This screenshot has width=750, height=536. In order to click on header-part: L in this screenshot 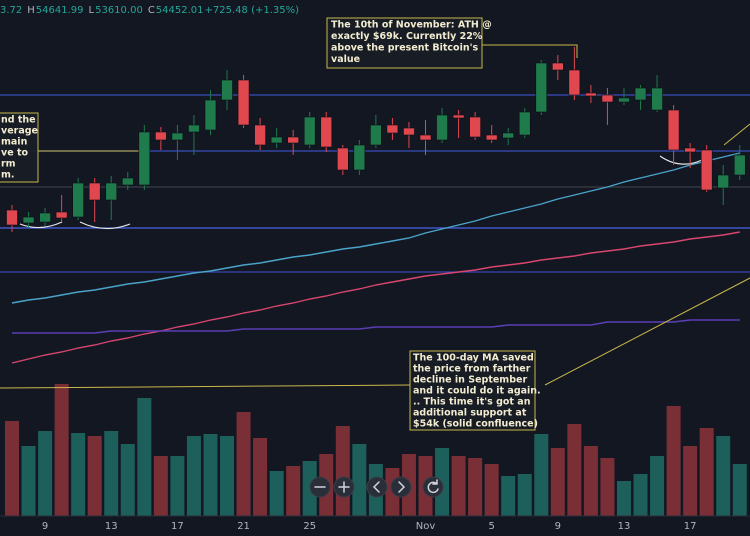, I will do `click(92, 10)`.